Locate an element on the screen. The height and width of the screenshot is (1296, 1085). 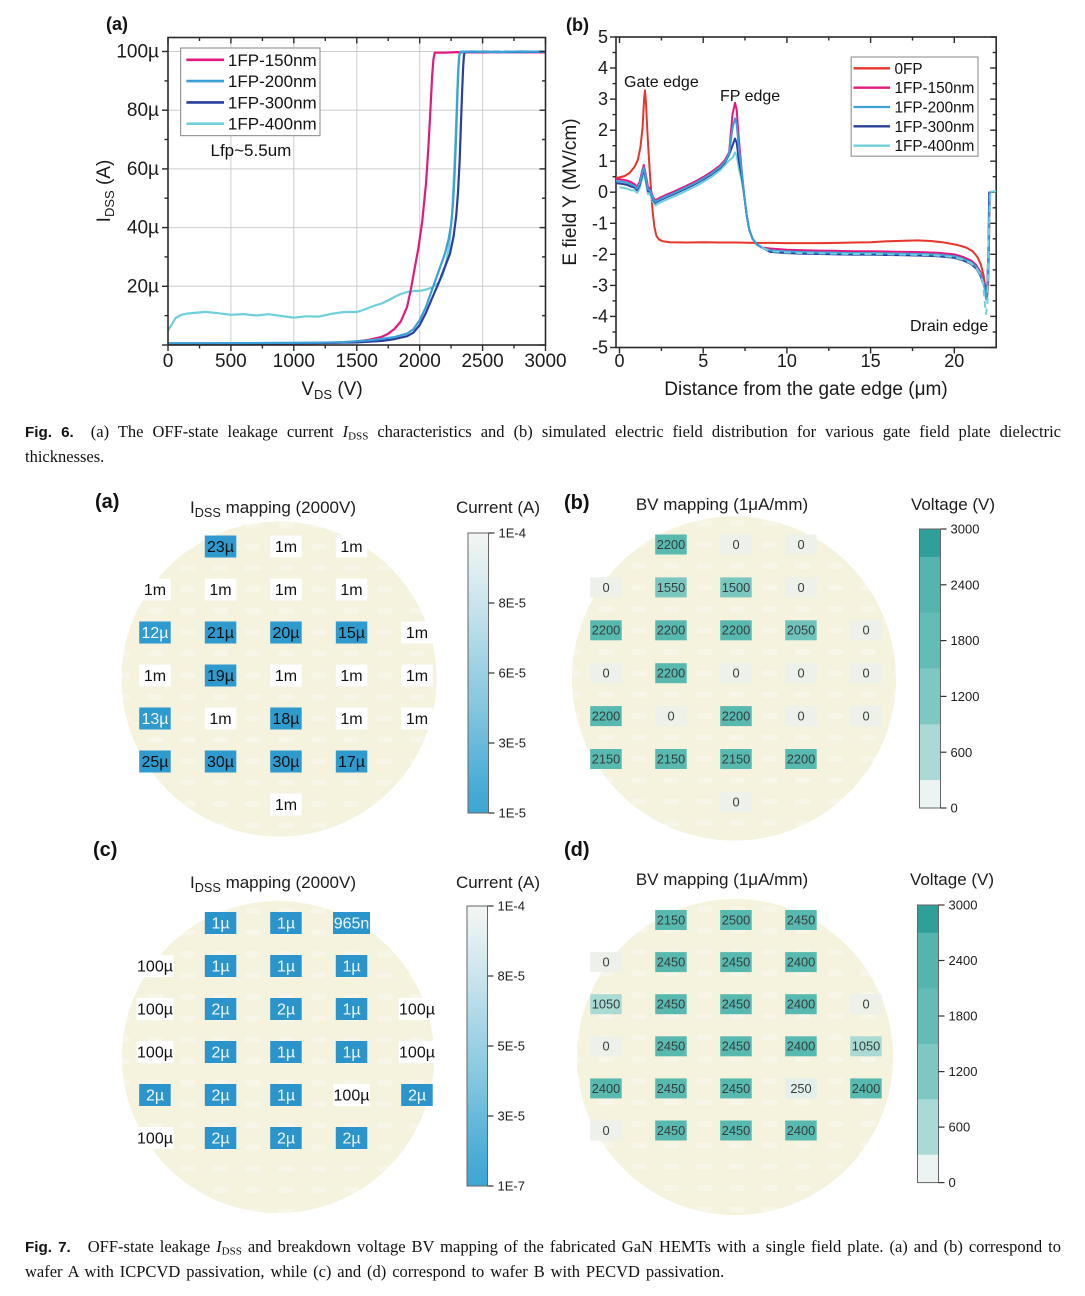
svg-text: (c) is located at coordinates (105, 850).